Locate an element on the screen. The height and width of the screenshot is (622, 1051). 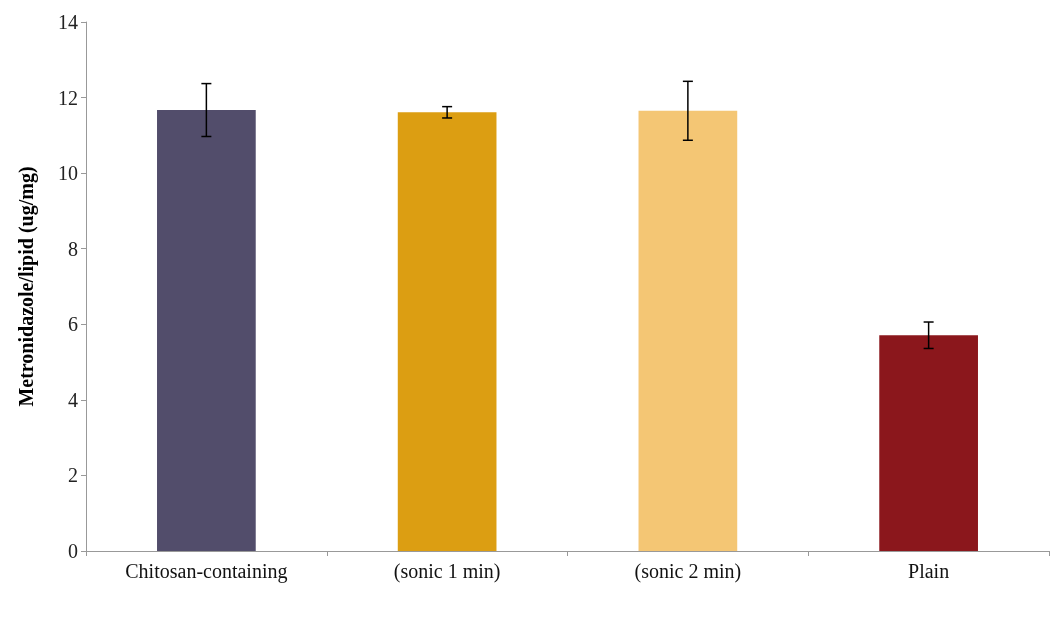
y-tick-label: 8 is located at coordinates (73, 248).